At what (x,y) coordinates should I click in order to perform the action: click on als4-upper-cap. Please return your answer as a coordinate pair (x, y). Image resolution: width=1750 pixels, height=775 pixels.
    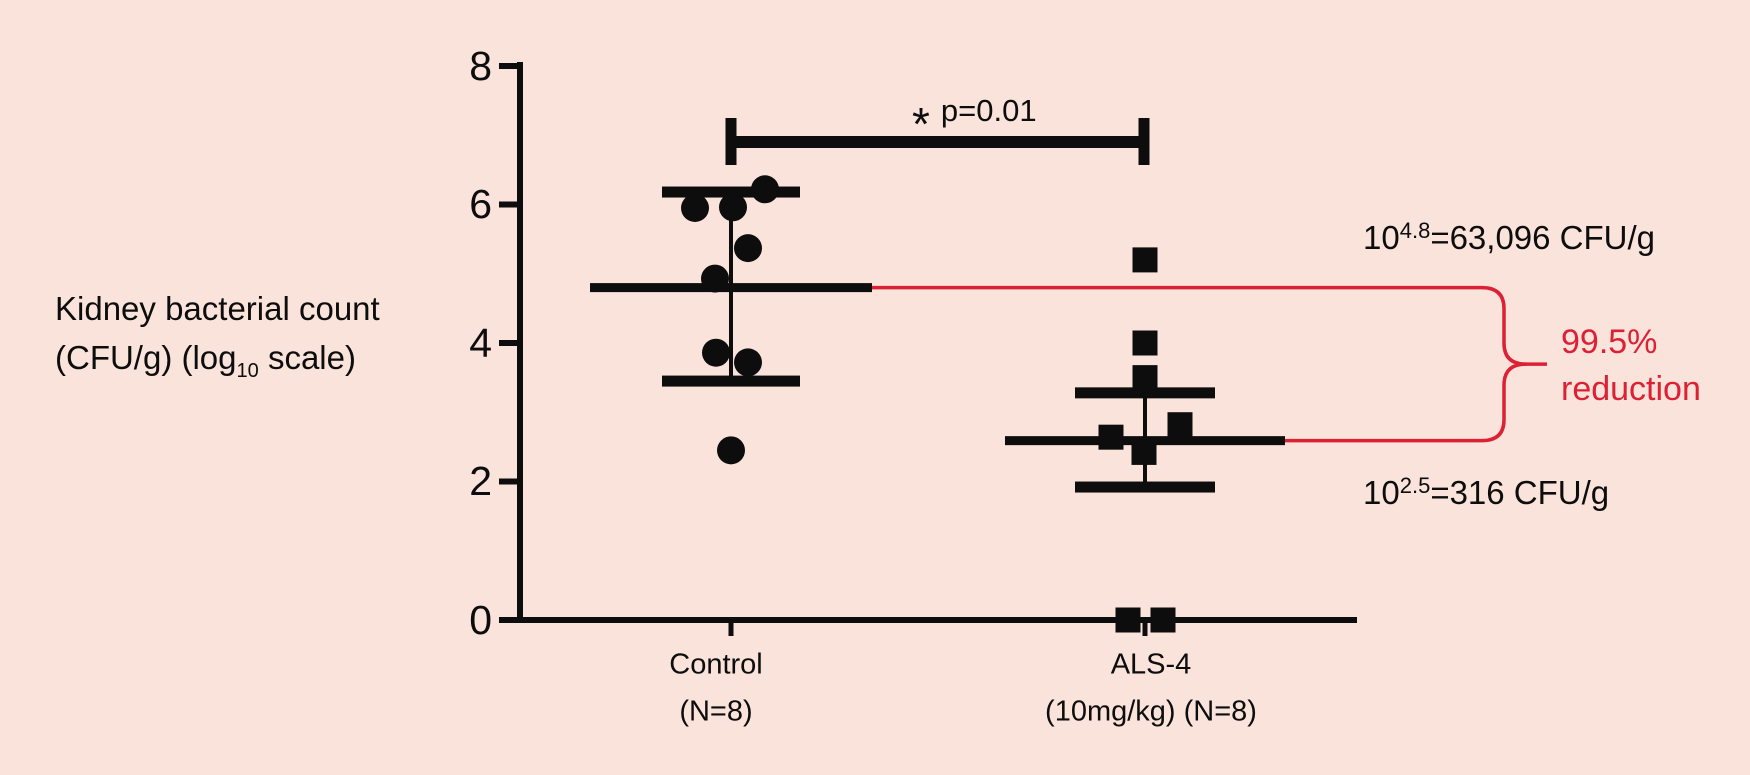
    Looking at the image, I should click on (1145, 393).